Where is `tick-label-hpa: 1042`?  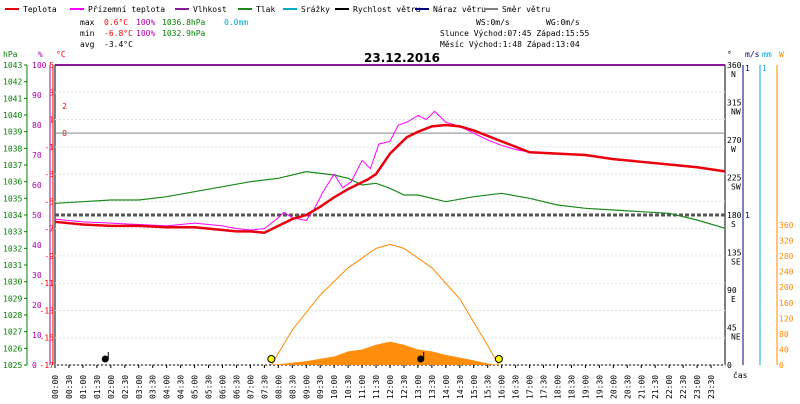
tick-label-hpa: 1042 is located at coordinates (12, 82).